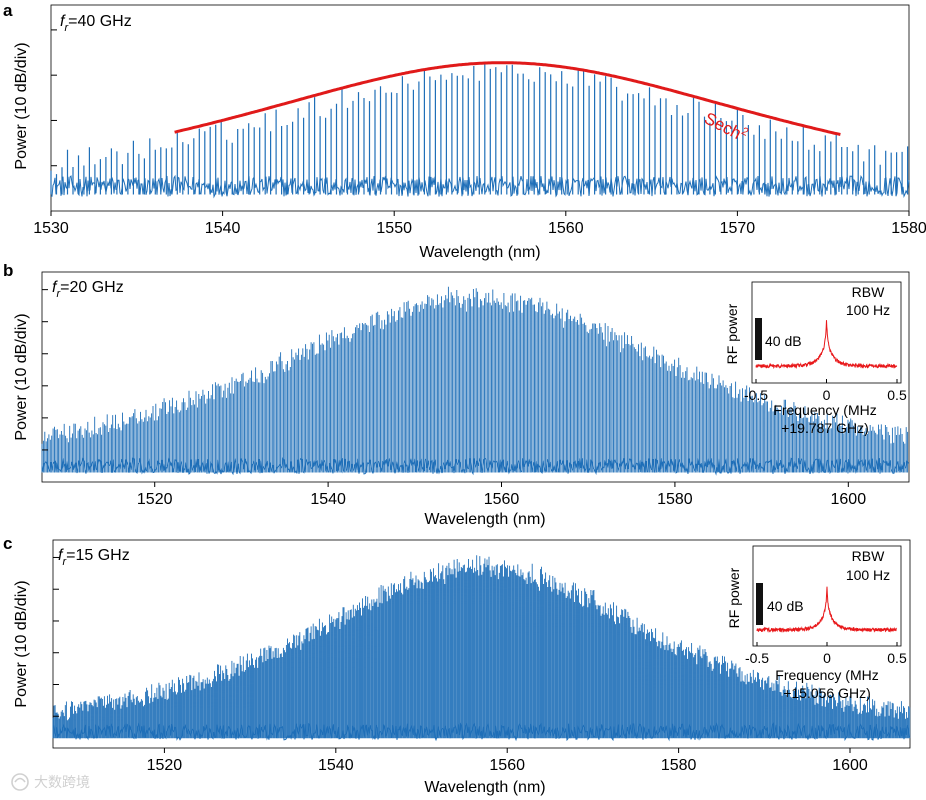 The width and height of the screenshot is (926, 800). What do you see at coordinates (759, 604) in the screenshot?
I see `scale-bar-c` at bounding box center [759, 604].